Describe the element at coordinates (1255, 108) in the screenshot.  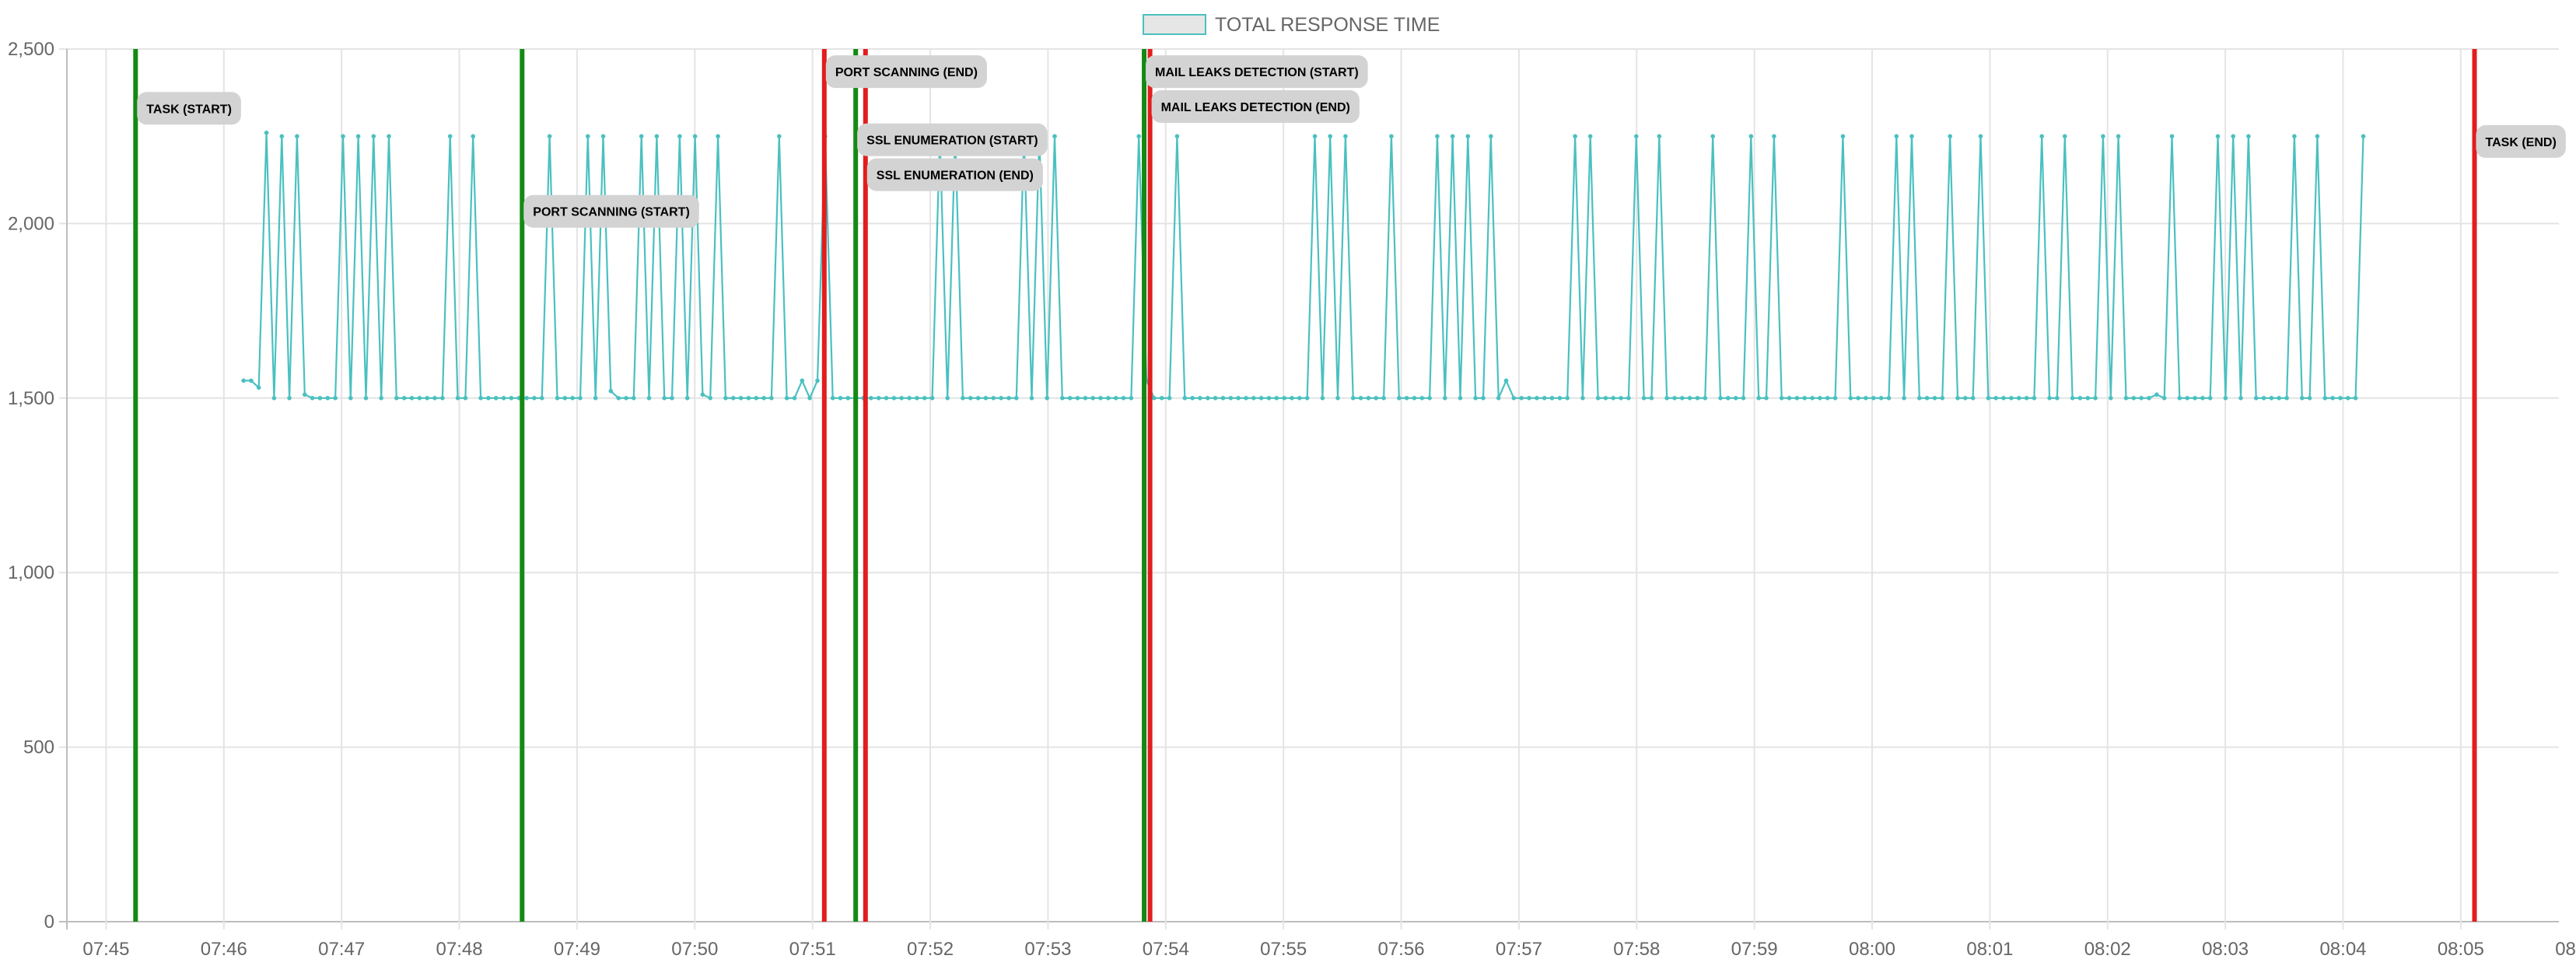
I see `annotation-label-text: MAIL LEAKS DETECTION (END)` at that location.